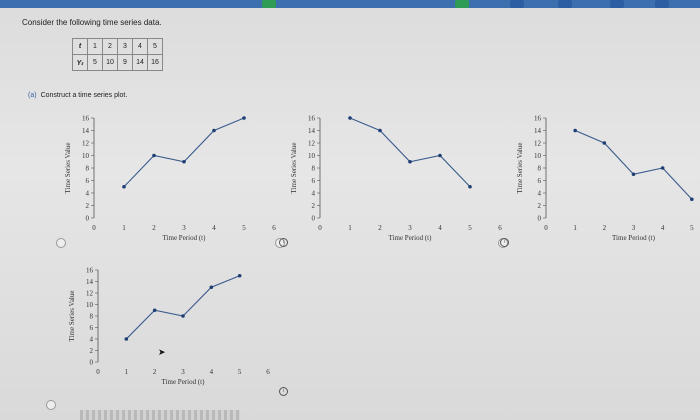  What do you see at coordinates (110, 46) in the screenshot?
I see `t-cell: 2` at bounding box center [110, 46].